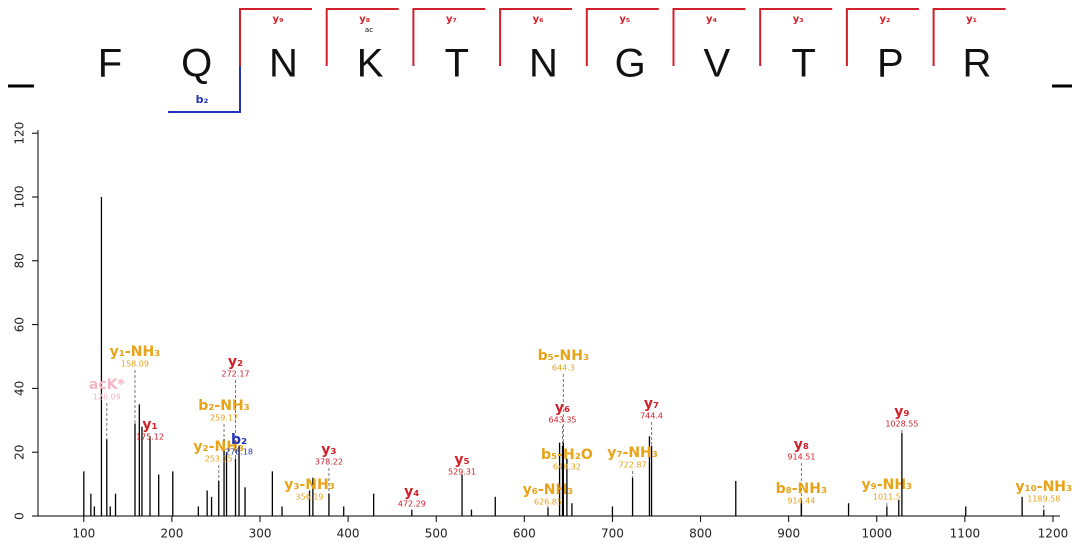 The width and height of the screenshot is (1075, 546). I want to click on ion-label: y₅, so click(461, 460).